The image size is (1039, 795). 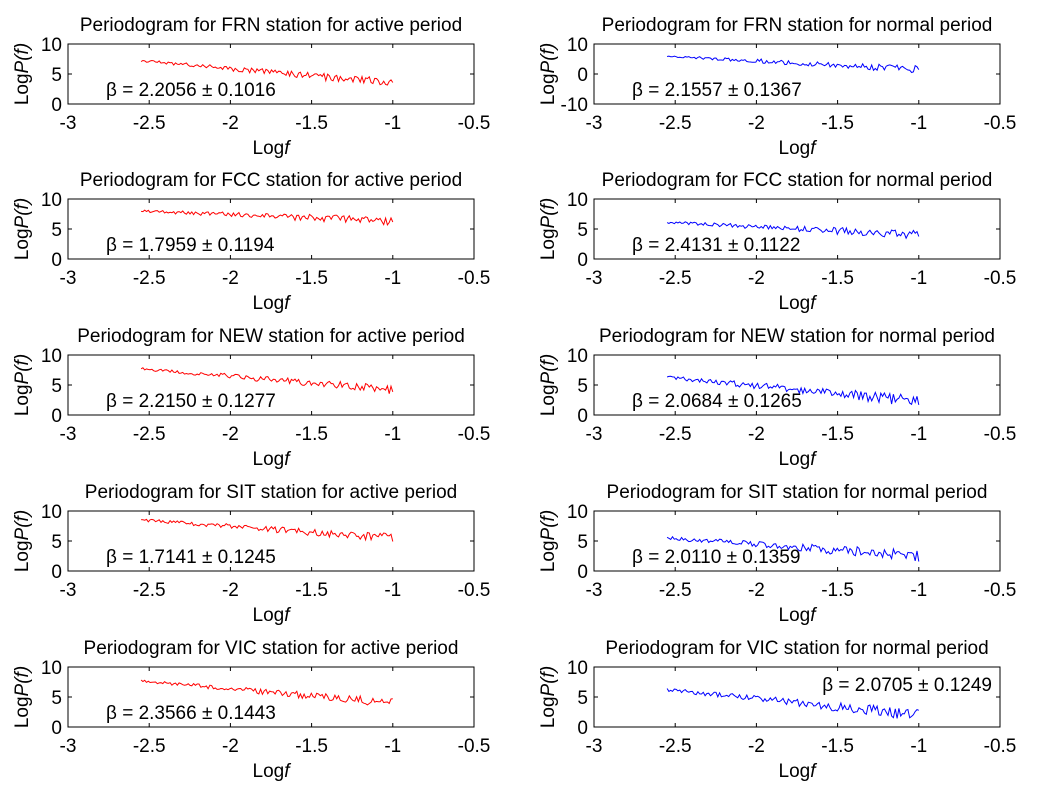 I want to click on chart-fcc-active-xtick-label: -1, so click(x=392, y=278).